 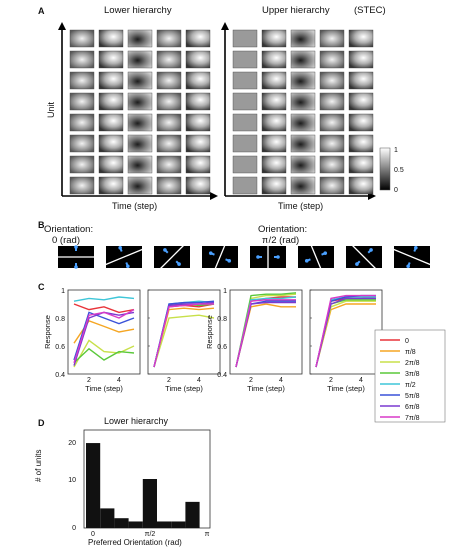 What do you see at coordinates (63, 291) in the screenshot?
I see `ytick-label: 1` at bounding box center [63, 291].